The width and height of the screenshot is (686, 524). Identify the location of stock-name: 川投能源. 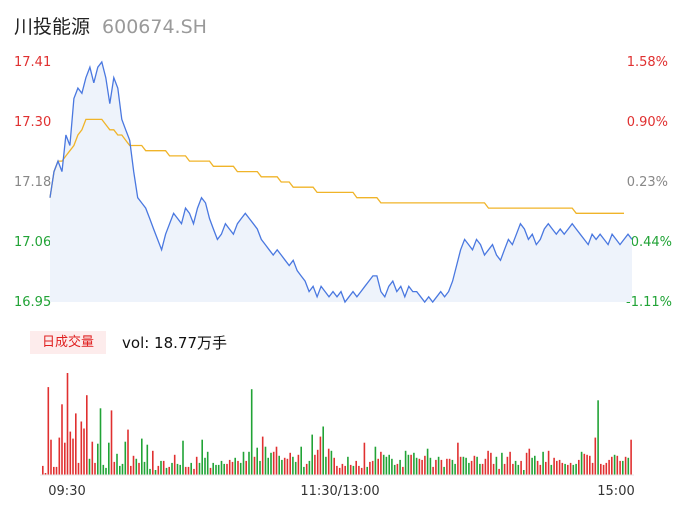
(52, 27).